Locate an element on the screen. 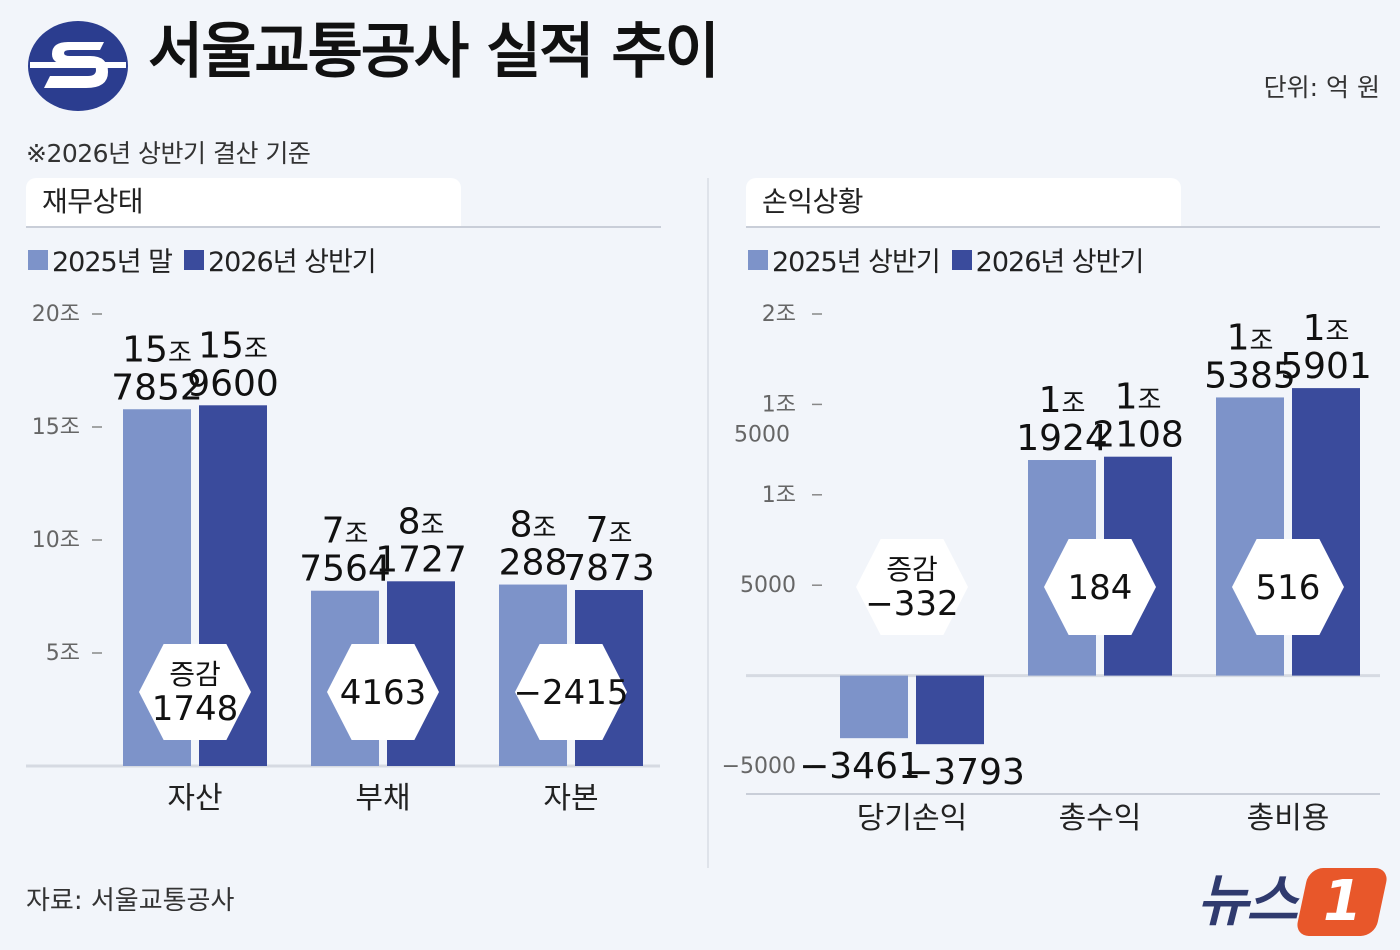 The image size is (1400, 950). y-tick-label: 5조 is located at coordinates (63, 653).